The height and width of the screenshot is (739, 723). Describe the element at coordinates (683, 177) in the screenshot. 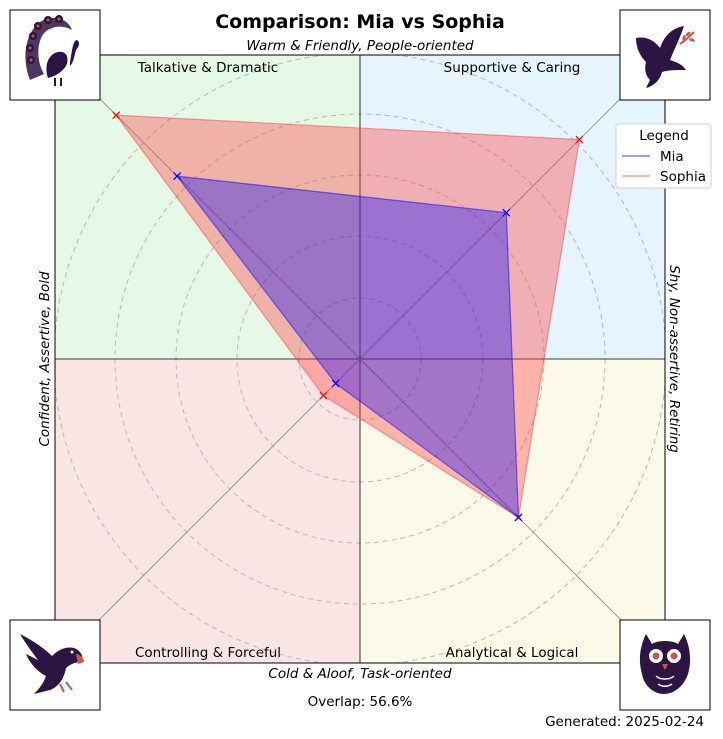

I see `legend-label-sophia: Sophia` at that location.